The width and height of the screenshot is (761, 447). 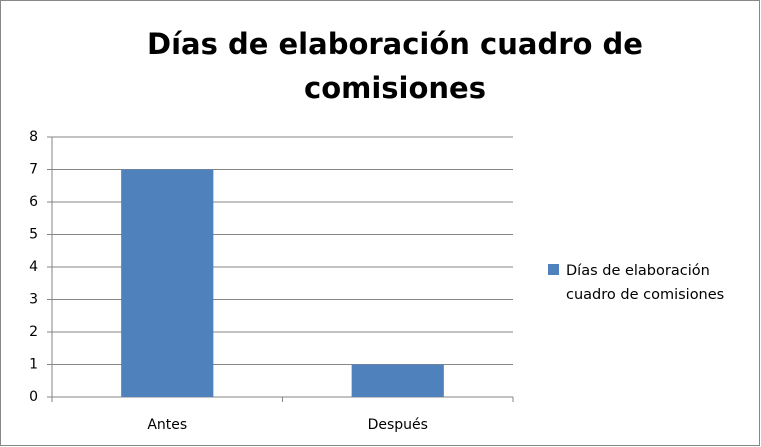 I want to click on chart-title: Días de elaboración cuadro de comisiones, so click(x=395, y=66).